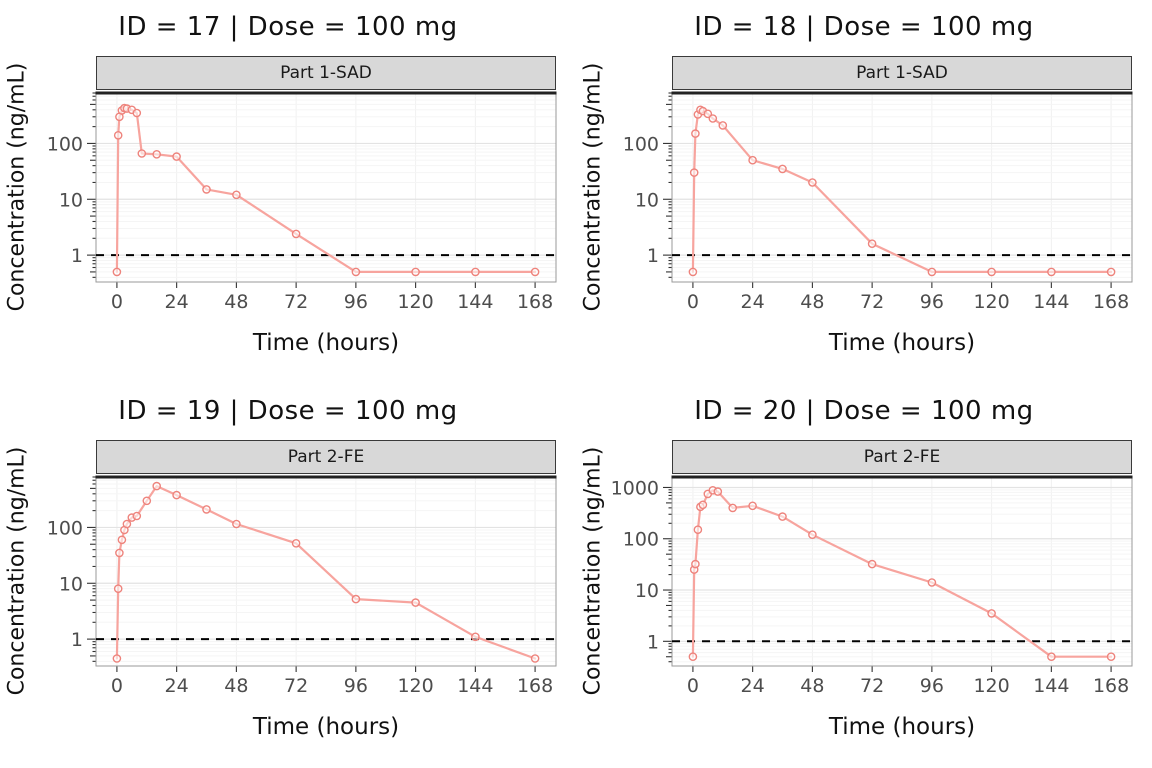  What do you see at coordinates (288, 27) in the screenshot?
I see `panel-title: ID = 17 | Dose = 100 mg` at bounding box center [288, 27].